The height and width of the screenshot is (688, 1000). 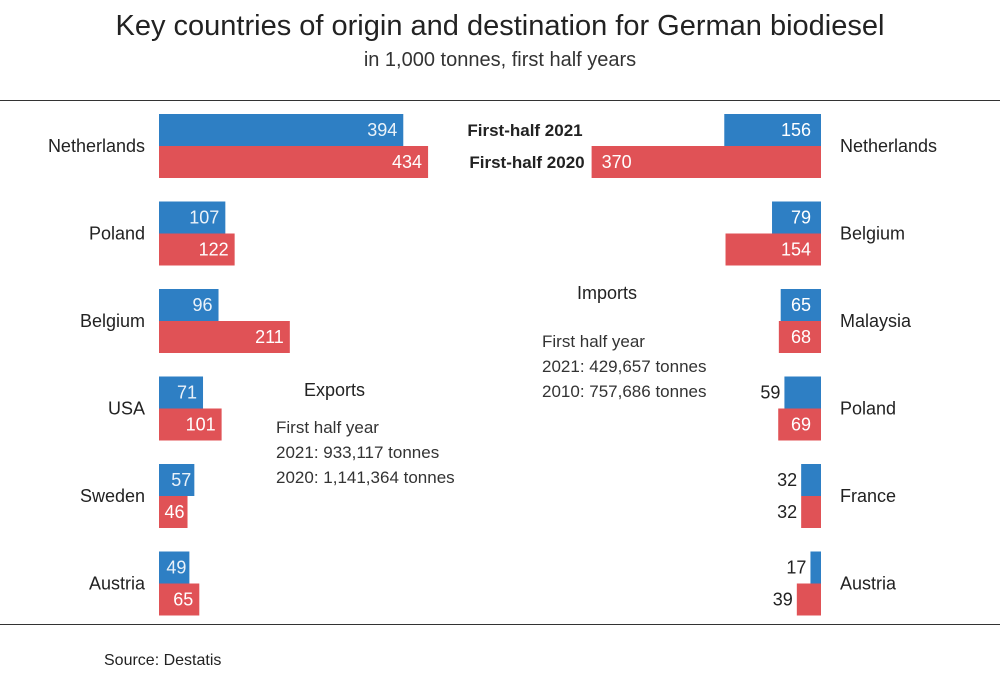 I want to click on legend-label-2020: First-half 2020, so click(x=526, y=162).